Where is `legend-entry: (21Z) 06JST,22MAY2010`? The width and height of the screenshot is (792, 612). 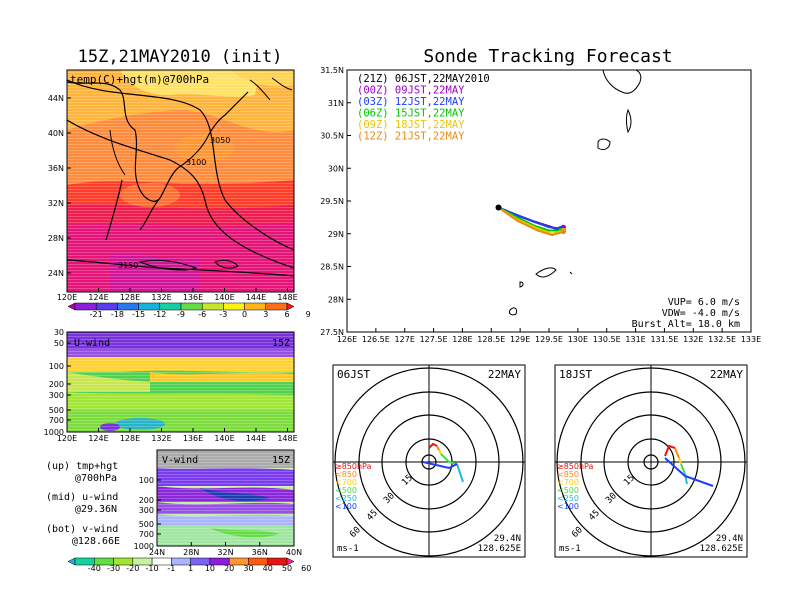 legend-entry: (21Z) 06JST,22MAY2010 is located at coordinates (423, 79).